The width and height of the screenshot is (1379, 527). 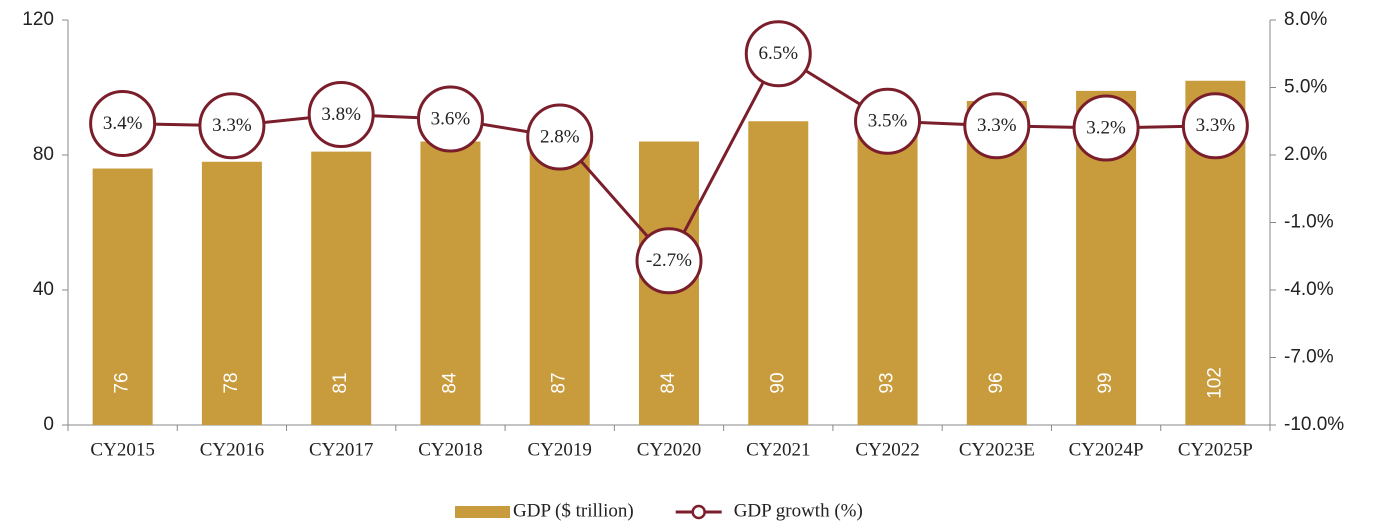 I want to click on line-value-label: 3.6%, so click(x=451, y=118).